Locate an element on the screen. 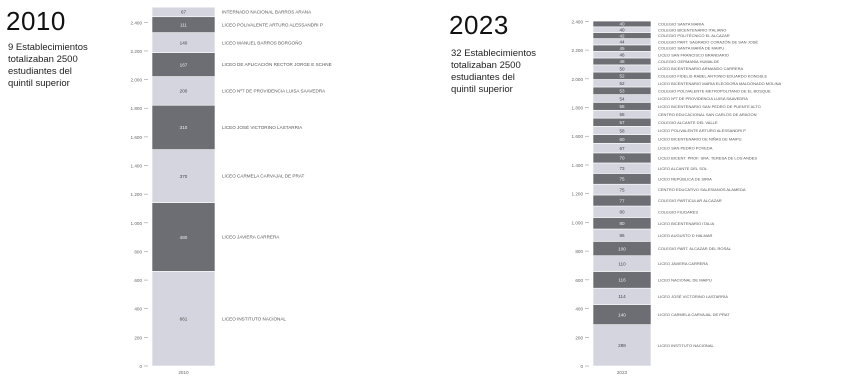  school-label: LICEO BICENTENARIO DE NIÑAS DE MAIPU is located at coordinates (700, 139).